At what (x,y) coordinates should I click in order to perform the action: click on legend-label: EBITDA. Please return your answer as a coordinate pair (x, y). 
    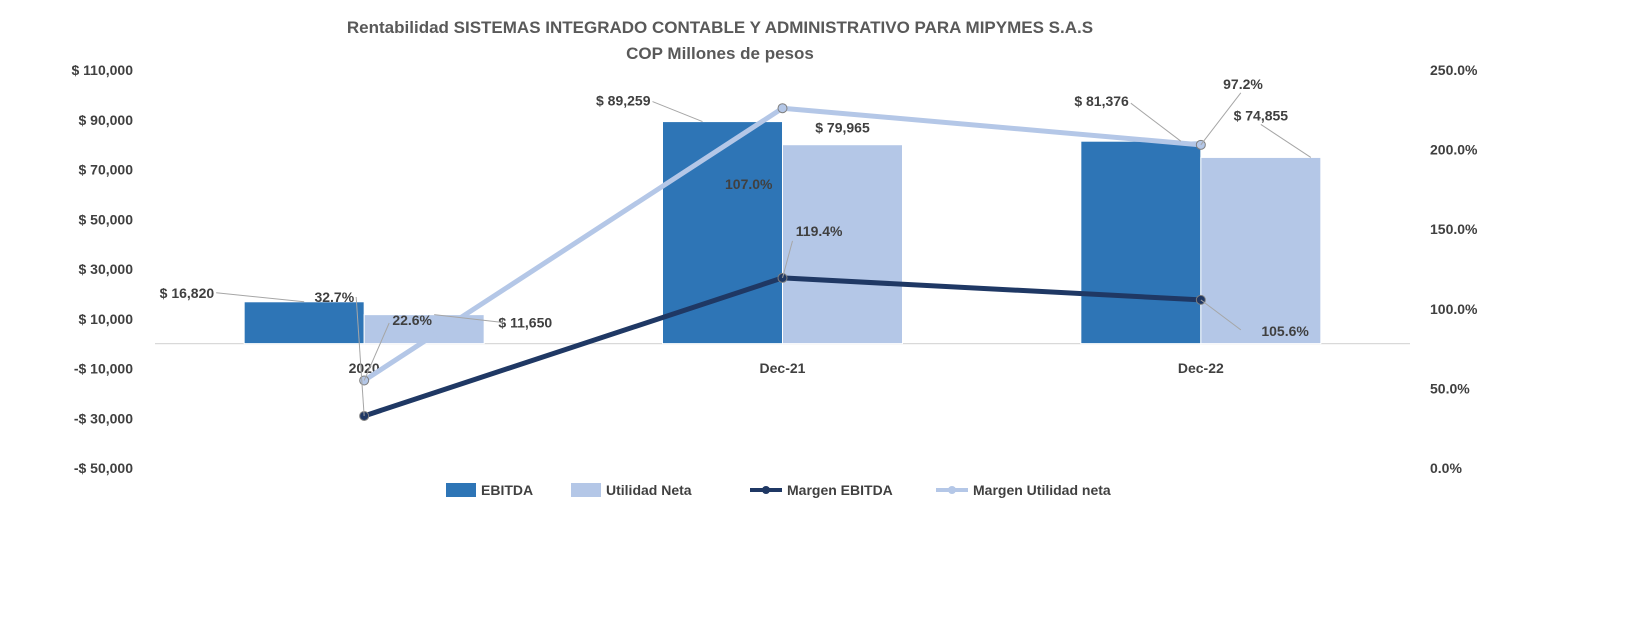
    Looking at the image, I should click on (507, 490).